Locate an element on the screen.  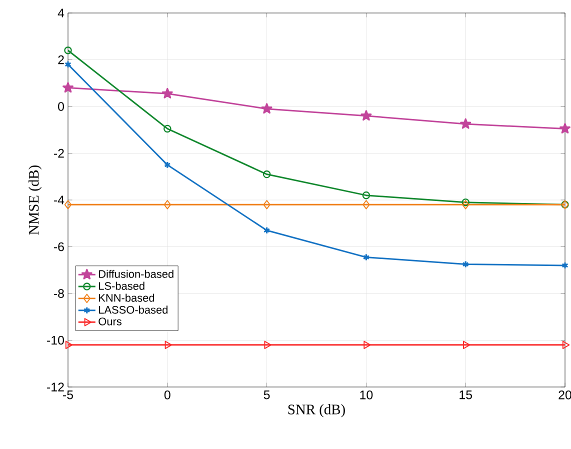
y-tick-label: -2 is located at coordinates (59, 153).